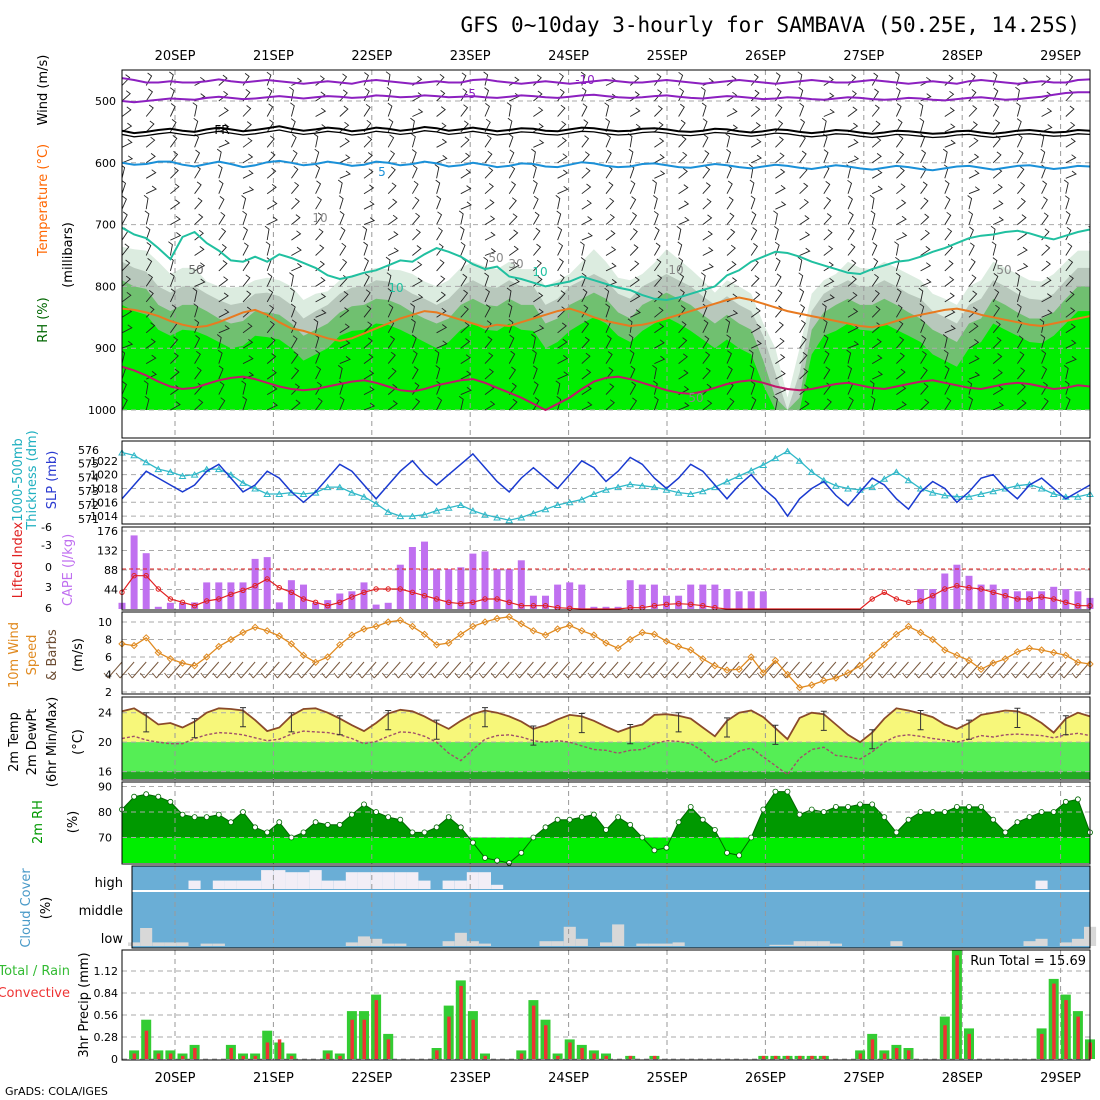 The width and height of the screenshot is (1100, 1100). What do you see at coordinates (727, 727) in the screenshot?
I see `temp-minmax-bar` at bounding box center [727, 727].